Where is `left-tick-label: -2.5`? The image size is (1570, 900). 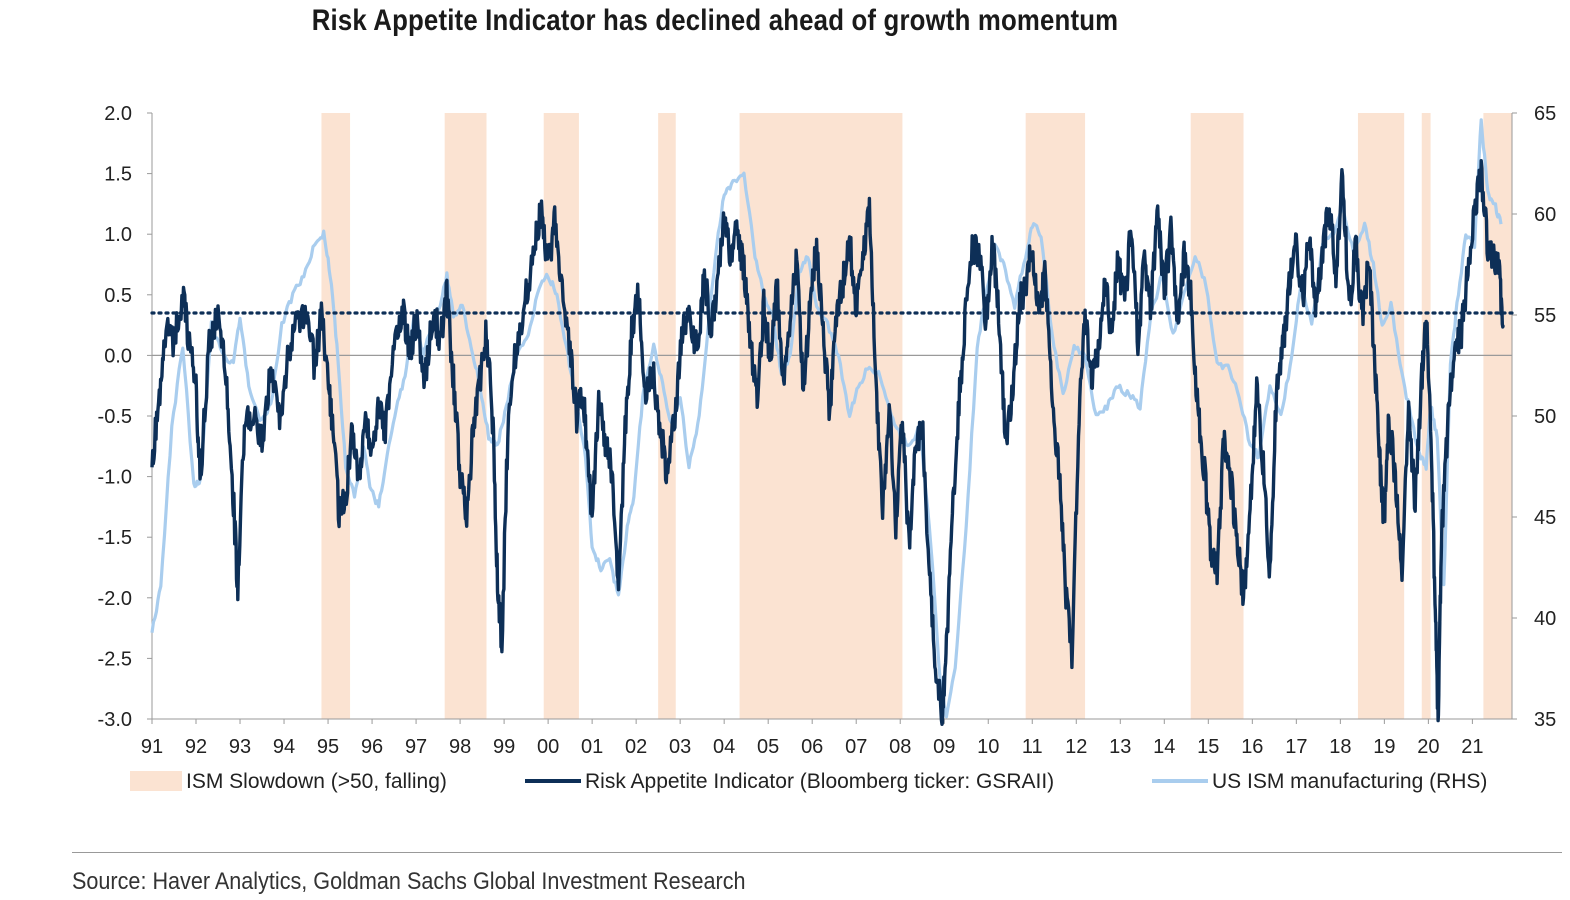
left-tick-label: -2.5 is located at coordinates (115, 659).